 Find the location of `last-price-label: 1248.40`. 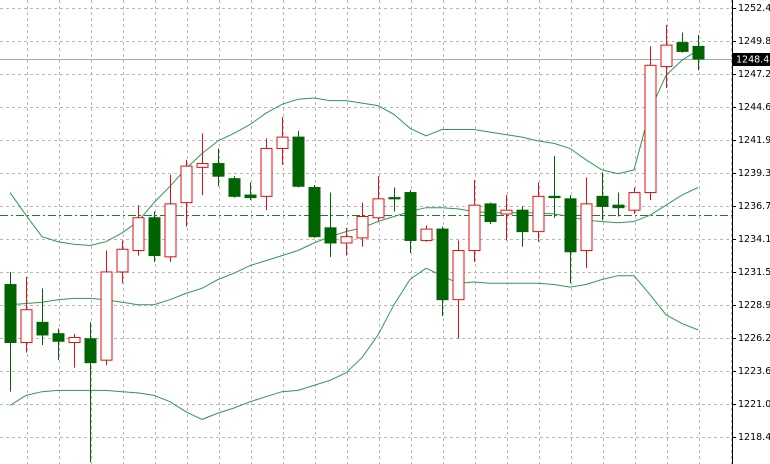

last-price-label: 1248.40 is located at coordinates (753, 60).